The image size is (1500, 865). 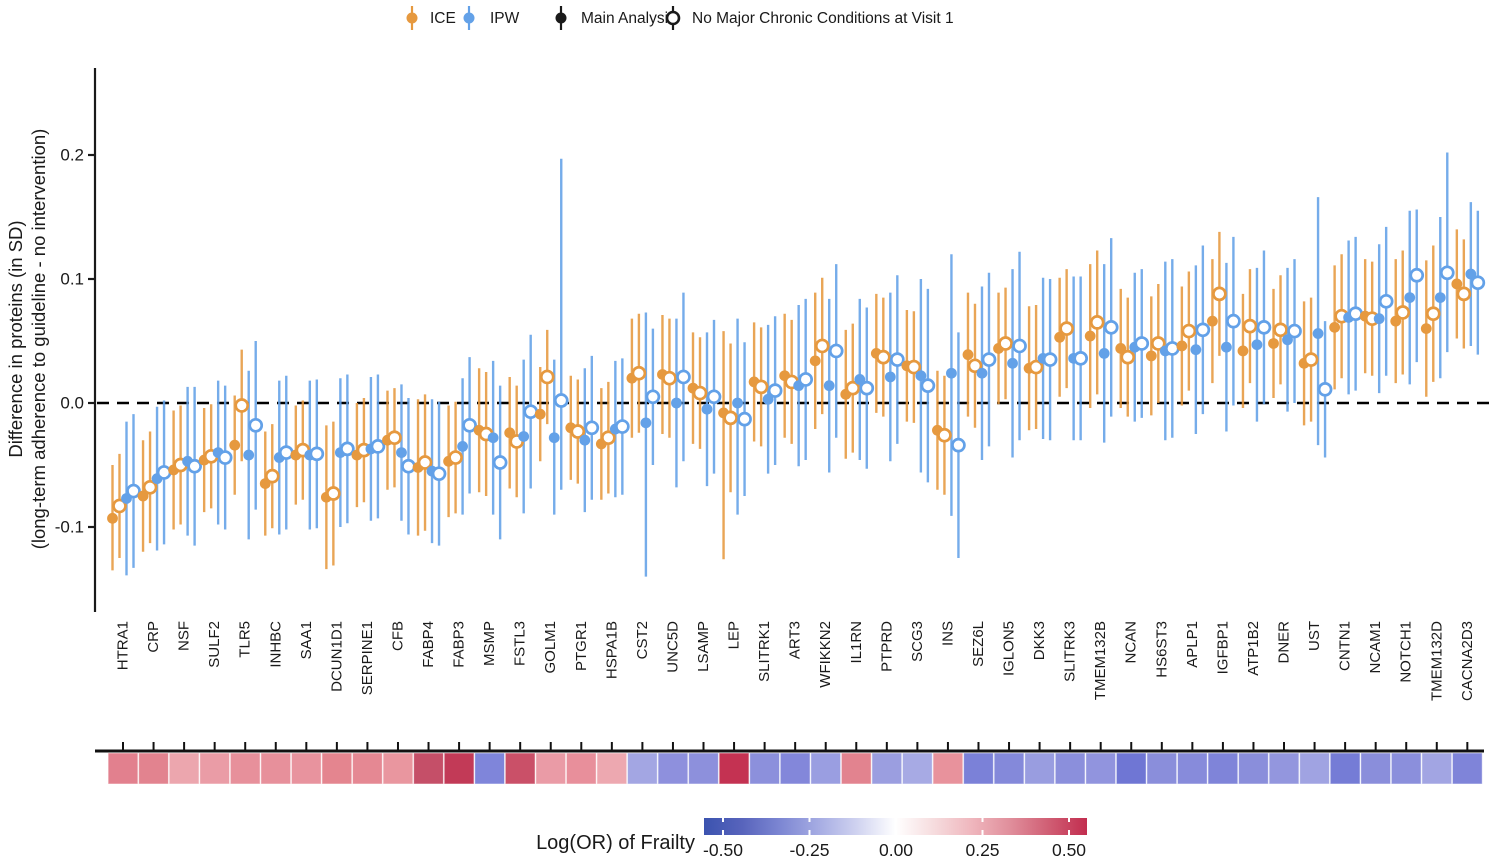 What do you see at coordinates (1345, 646) in the screenshot?
I see `protein-tick-label: CNTN1` at bounding box center [1345, 646].